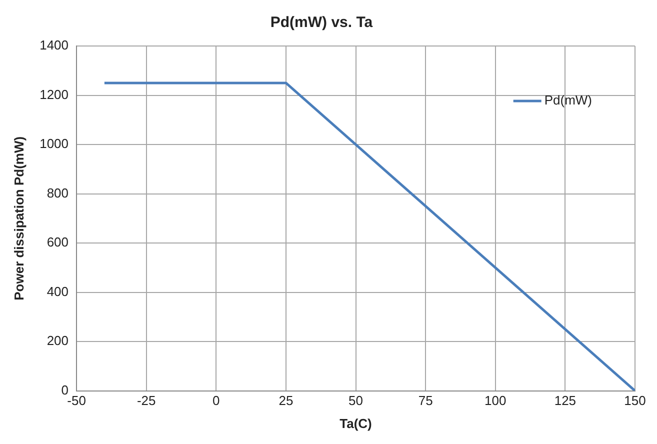  I want to click on x-tick-label: 100, so click(495, 400).